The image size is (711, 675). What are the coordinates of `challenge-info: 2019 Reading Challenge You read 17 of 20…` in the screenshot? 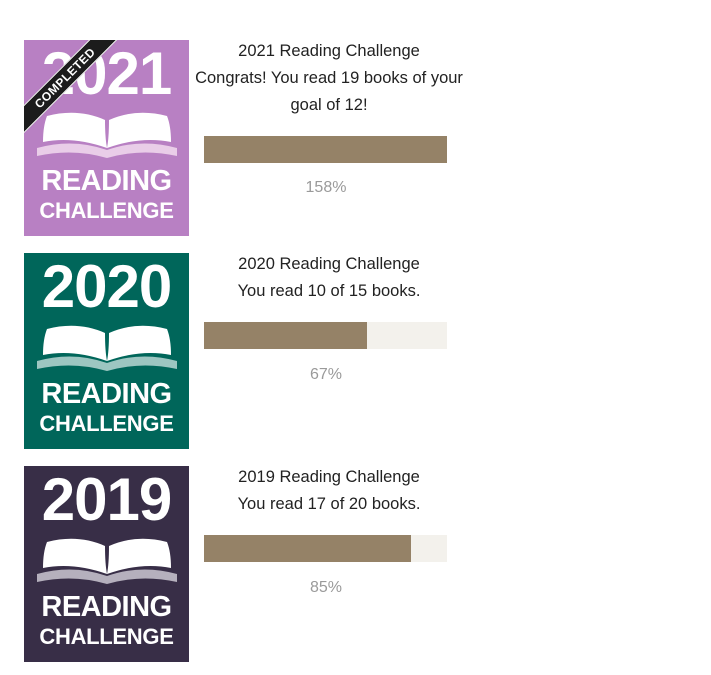 It's located at (339, 492).